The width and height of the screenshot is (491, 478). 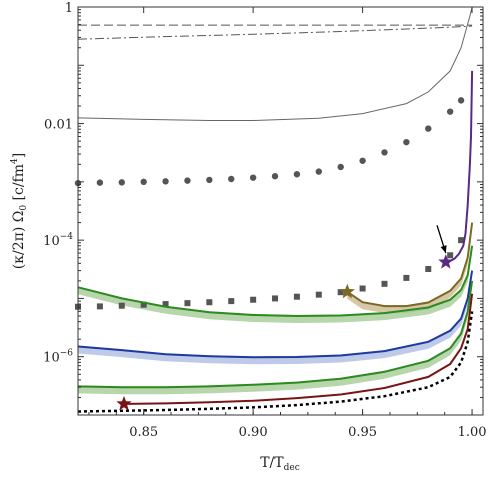 I want to click on y-tick-label: 0.01, so click(x=58, y=125).